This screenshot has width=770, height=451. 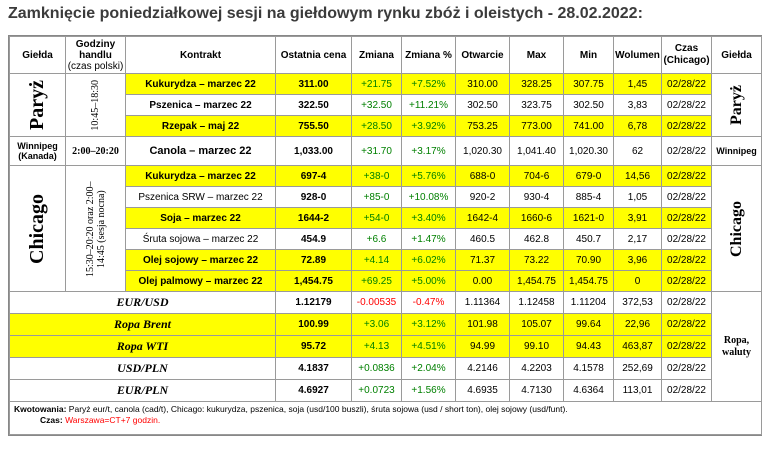 I want to click on group-winnipeg: Winnipeg (Kanada), so click(x=37, y=151).